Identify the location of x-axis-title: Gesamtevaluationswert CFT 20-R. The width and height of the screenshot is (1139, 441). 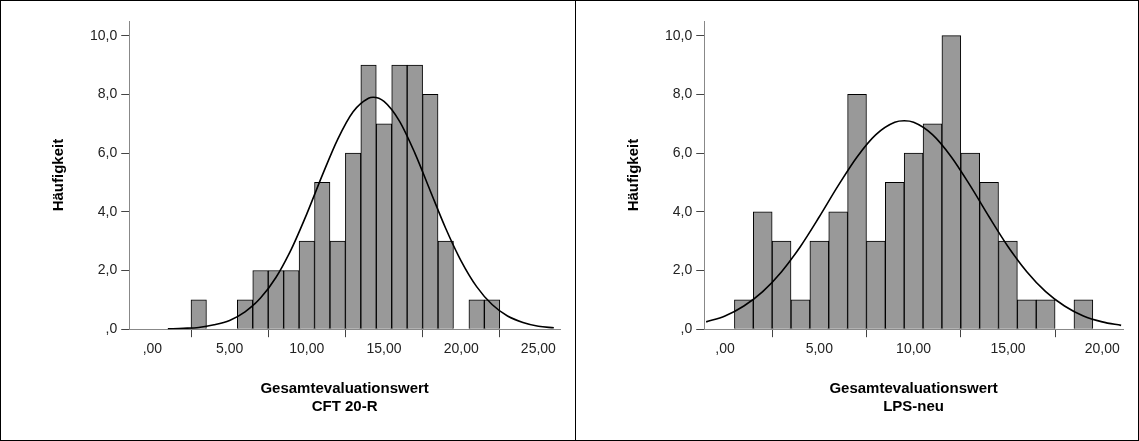
(344, 397).